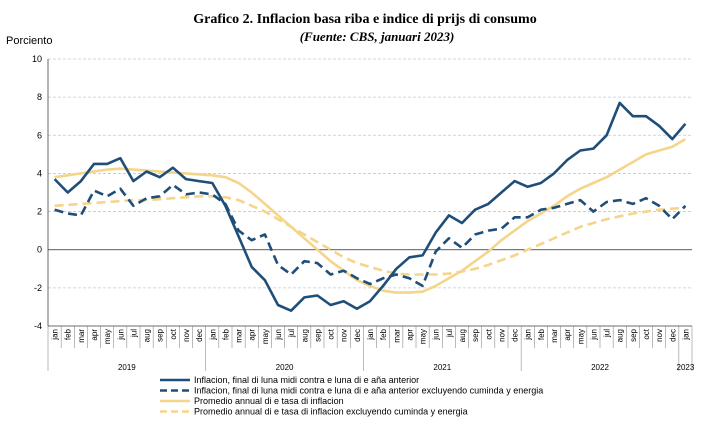 The image size is (720, 427). I want to click on chart-subtitle: (Fuente: CBS, januari 2023), so click(377, 36).